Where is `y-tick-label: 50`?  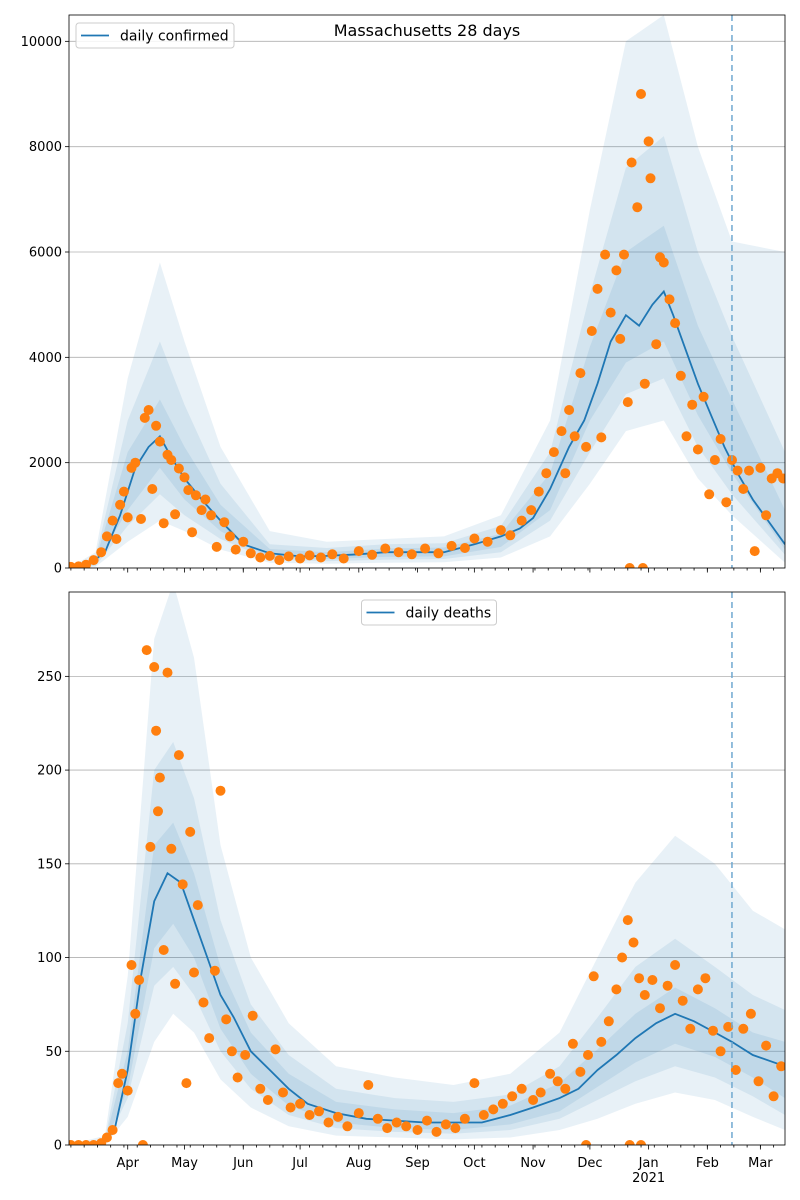 y-tick-label: 50 is located at coordinates (53, 1052).